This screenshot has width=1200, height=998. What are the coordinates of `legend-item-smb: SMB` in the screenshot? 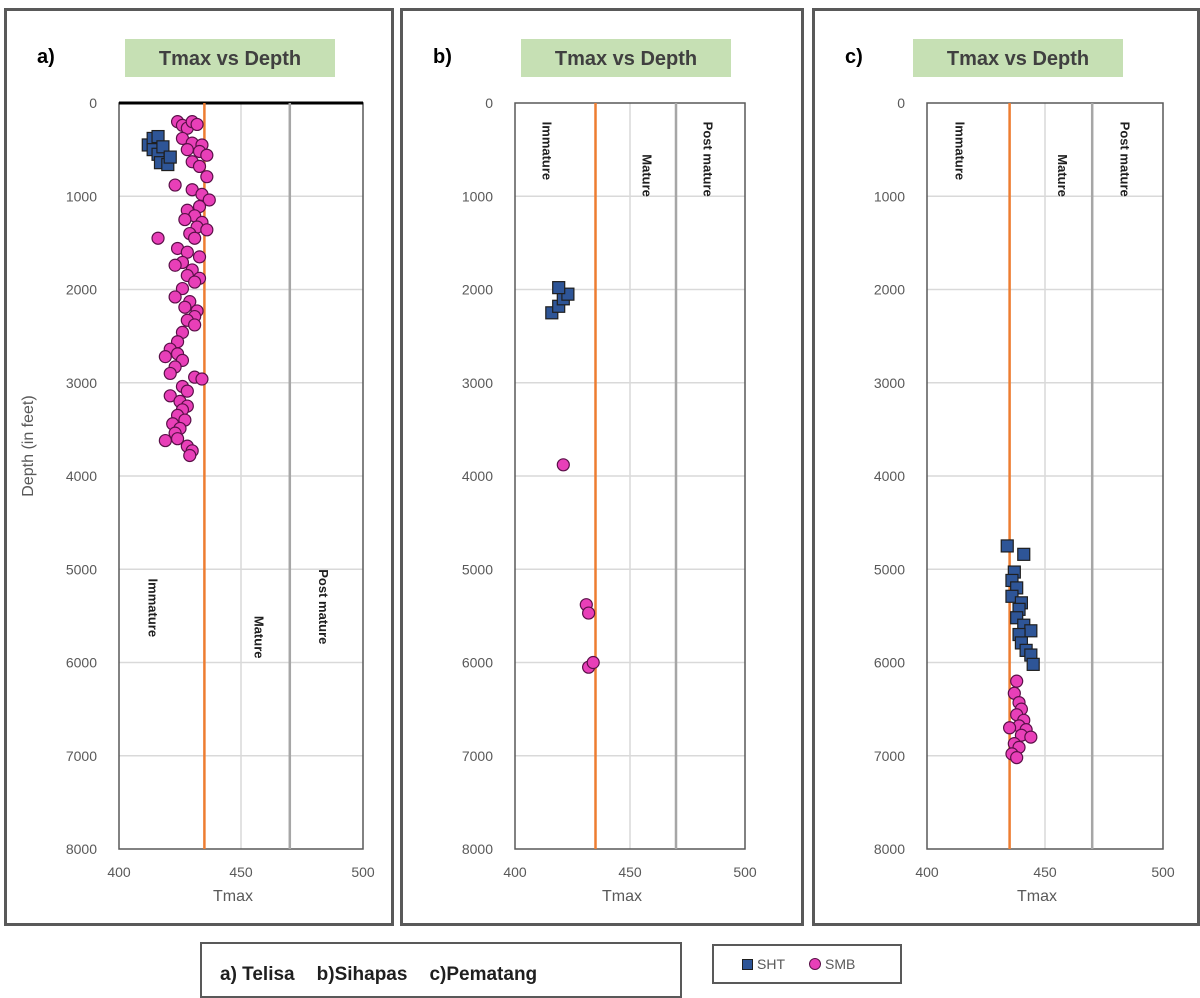 It's located at (832, 964).